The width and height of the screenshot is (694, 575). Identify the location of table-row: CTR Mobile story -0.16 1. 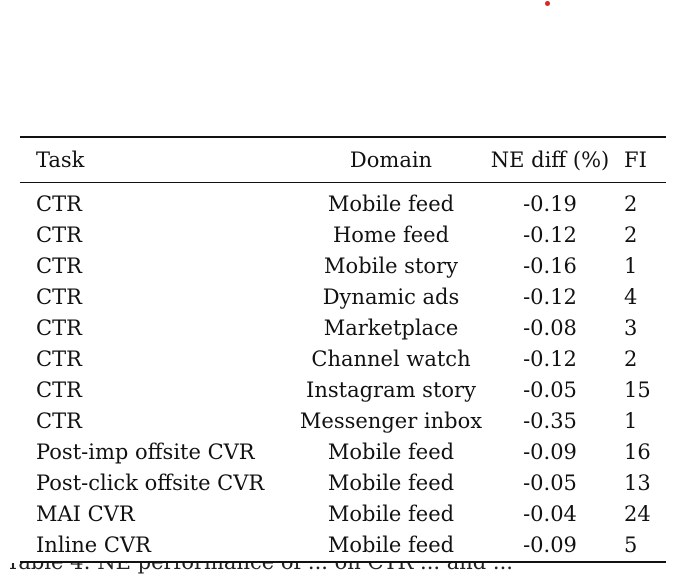
(348, 266).